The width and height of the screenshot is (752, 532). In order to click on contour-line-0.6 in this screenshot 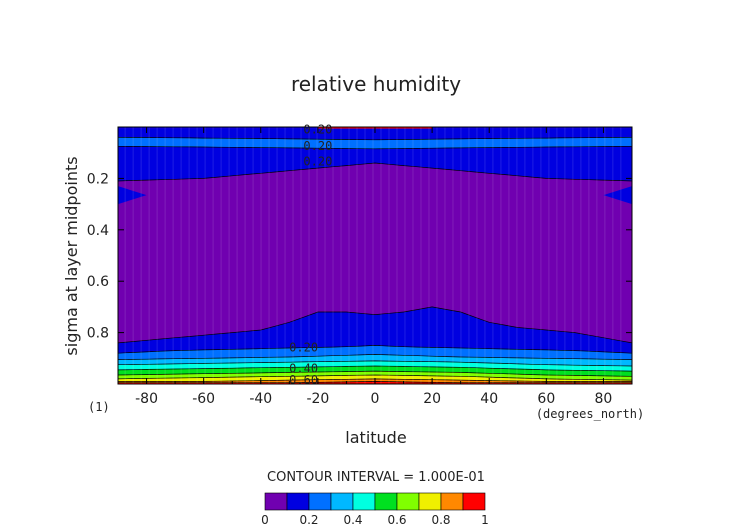, I will do `click(375, 373)`.